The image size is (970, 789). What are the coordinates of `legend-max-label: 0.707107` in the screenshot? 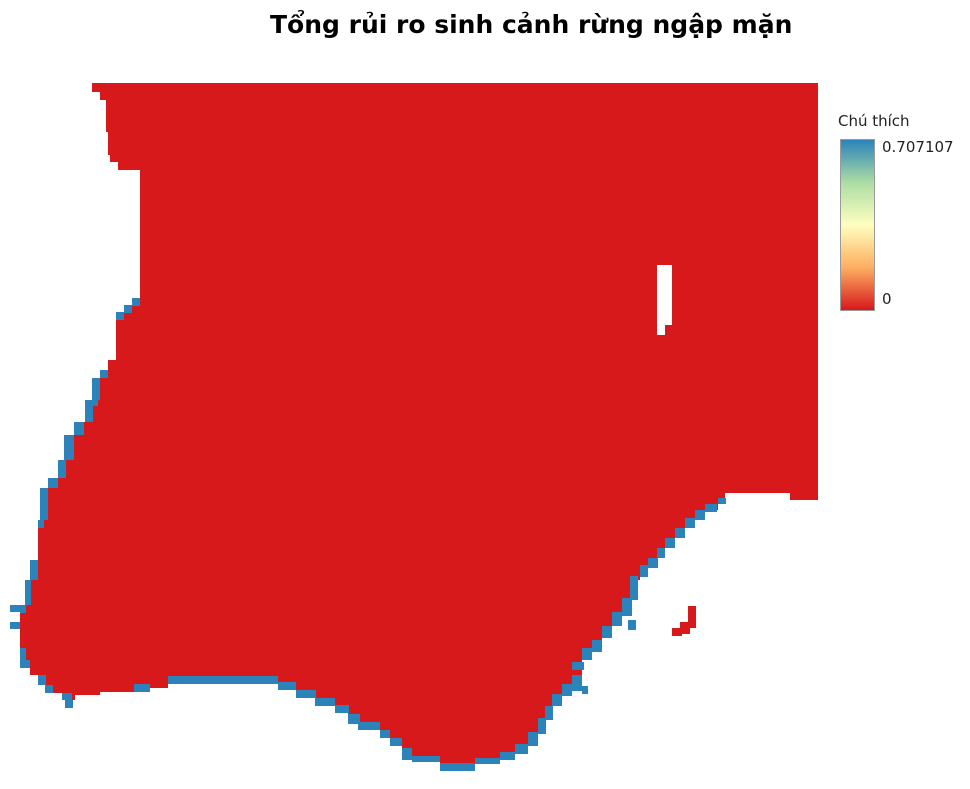 It's located at (918, 147).